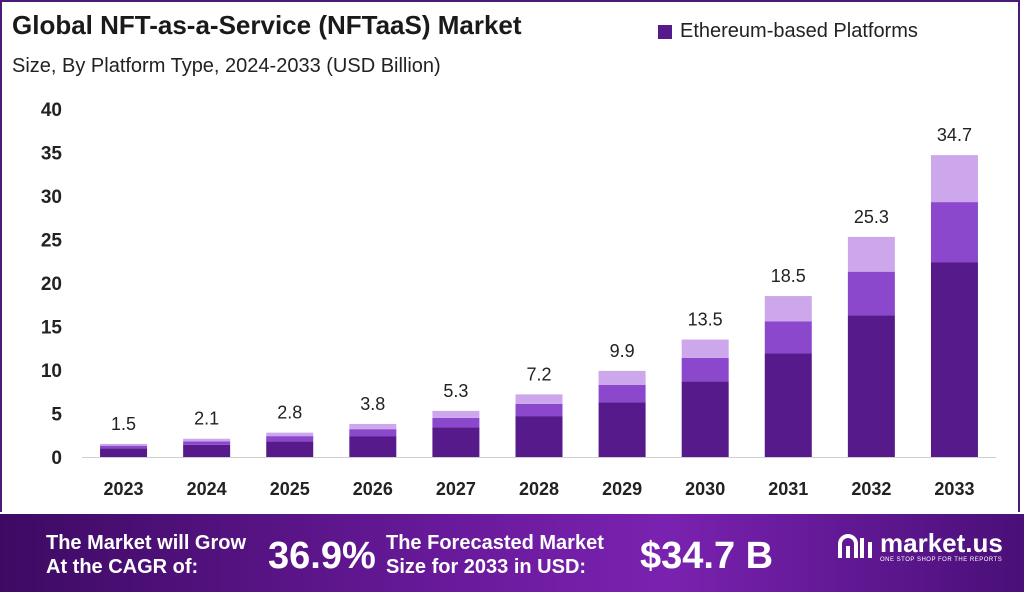  I want to click on cagr-label-line2: At the CAGR of:, so click(122, 567).